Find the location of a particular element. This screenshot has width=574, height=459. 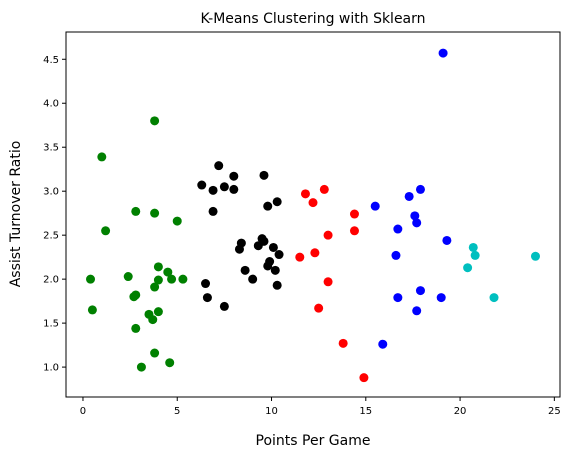

y-axis-title: Assist Turnover Ratio is located at coordinates (16, 214).